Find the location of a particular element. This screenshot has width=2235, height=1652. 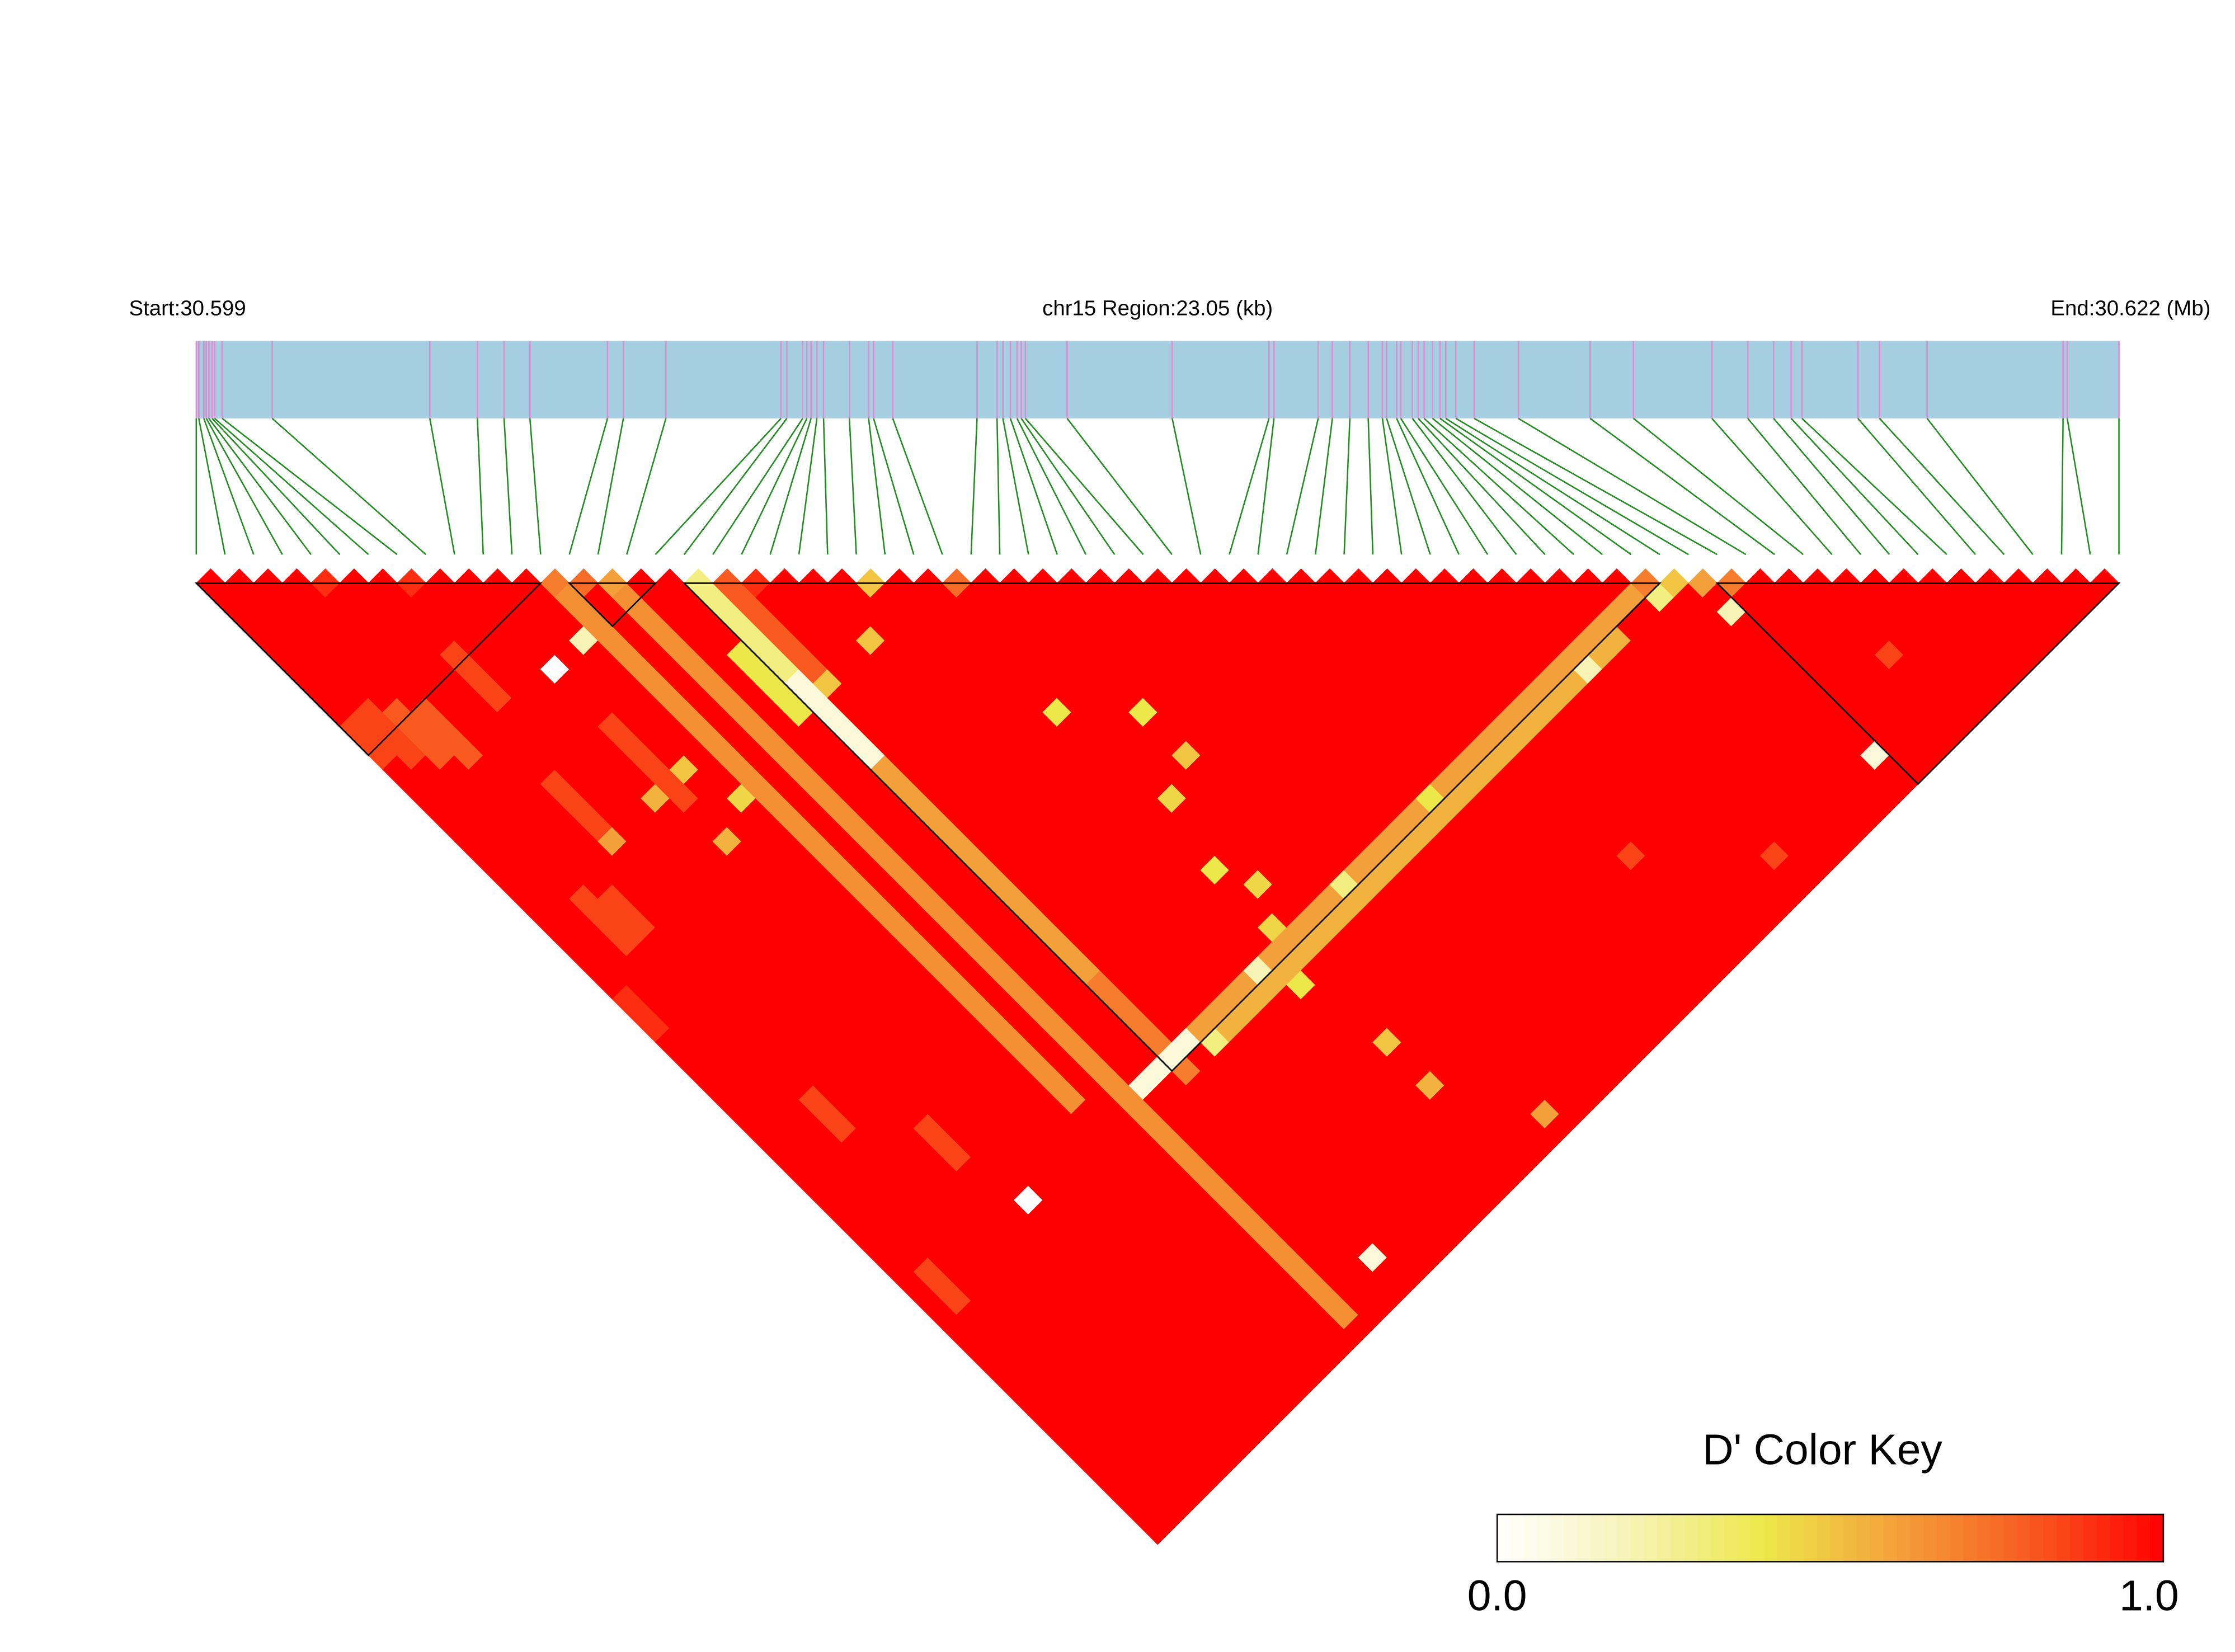

start-label: Start:30.599 is located at coordinates (187, 308).